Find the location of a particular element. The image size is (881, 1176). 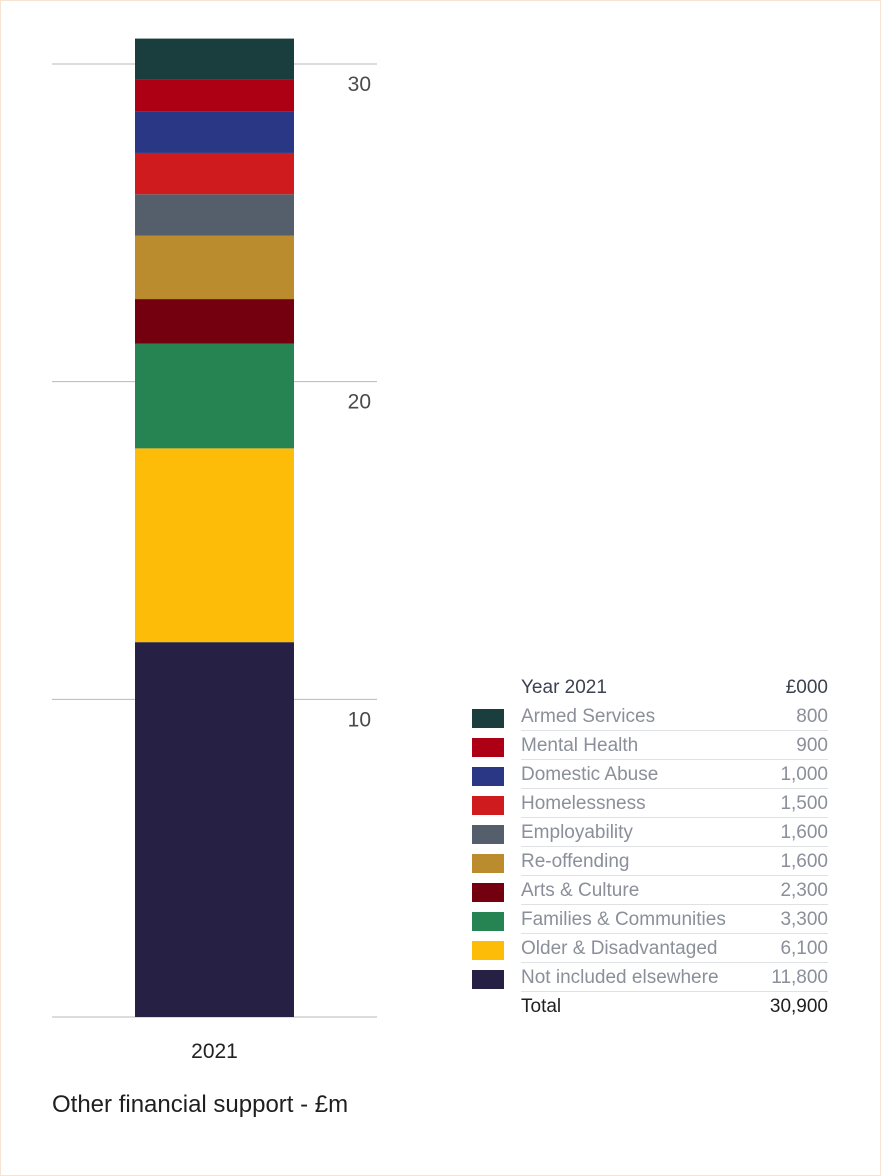

bar-segment-armed-services is located at coordinates (214, 59).